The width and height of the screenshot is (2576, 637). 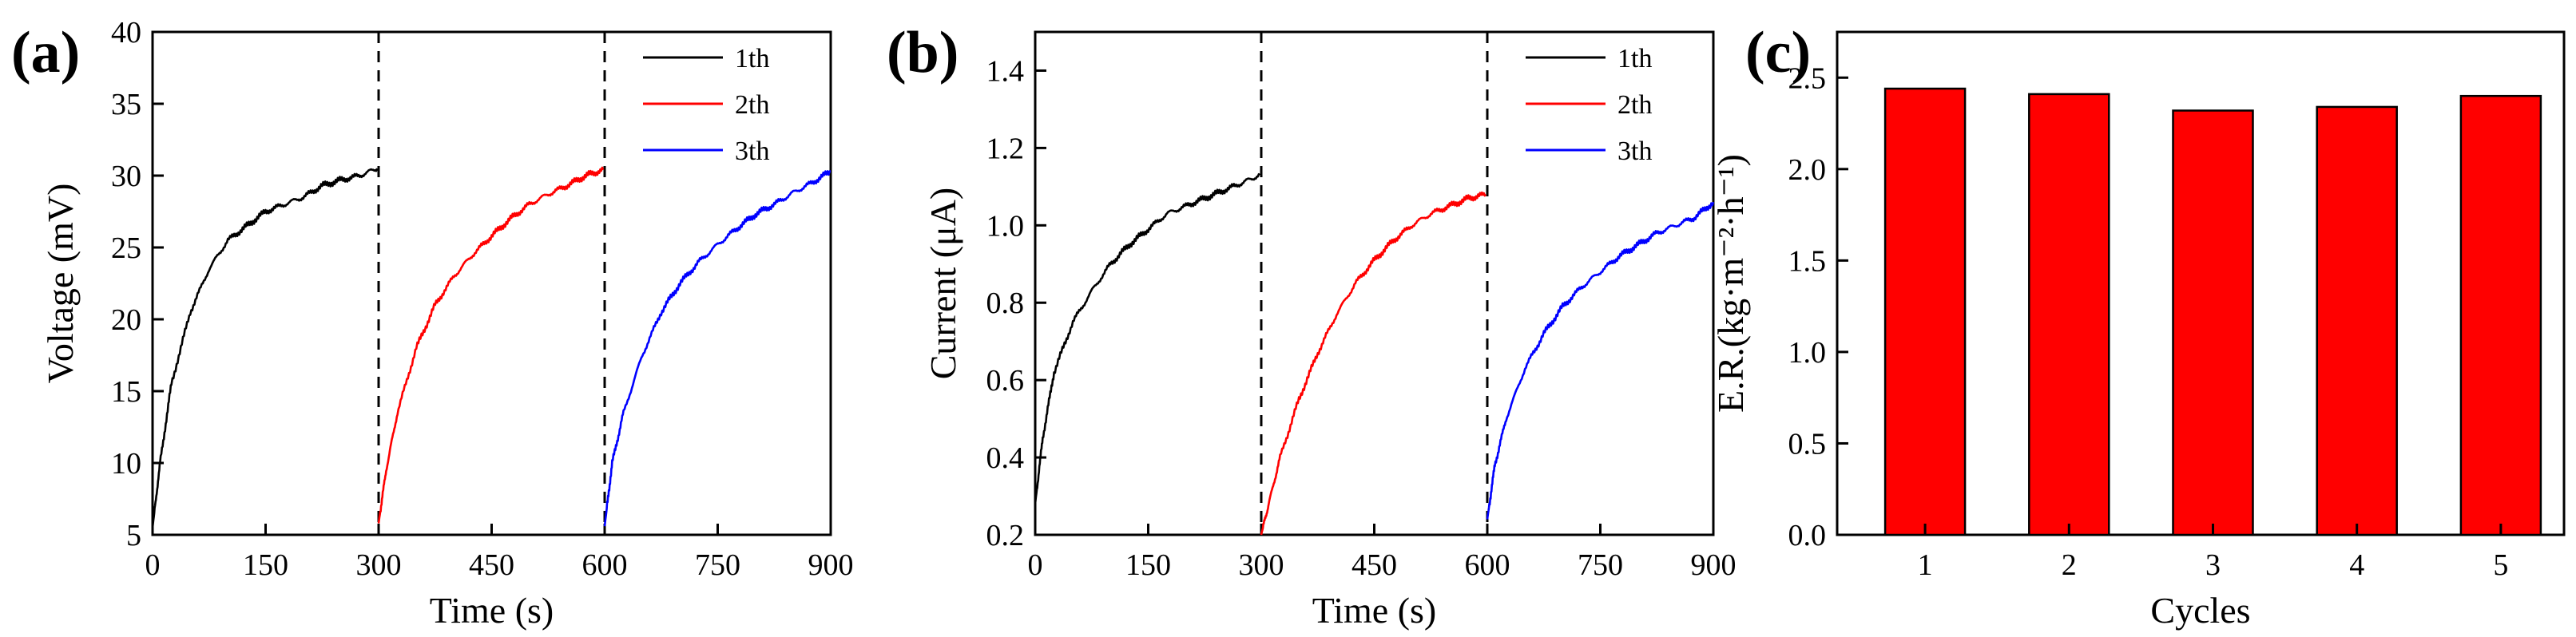 I want to click on x-tick-label: 5, so click(x=2500, y=565).